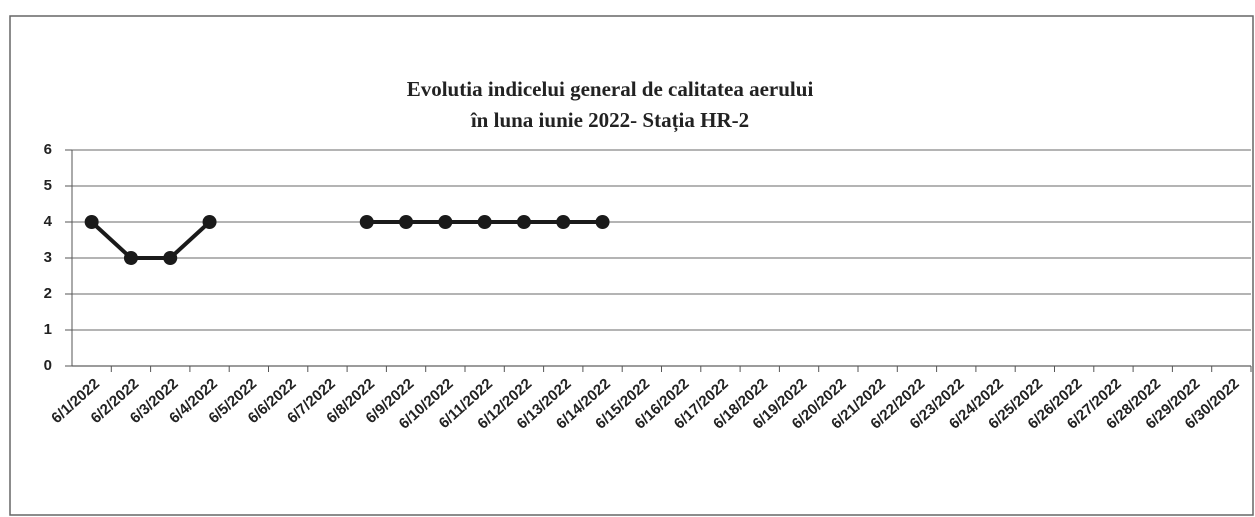 Image resolution: width=1255 pixels, height=517 pixels. I want to click on y-tick-label: 2, so click(48, 293).